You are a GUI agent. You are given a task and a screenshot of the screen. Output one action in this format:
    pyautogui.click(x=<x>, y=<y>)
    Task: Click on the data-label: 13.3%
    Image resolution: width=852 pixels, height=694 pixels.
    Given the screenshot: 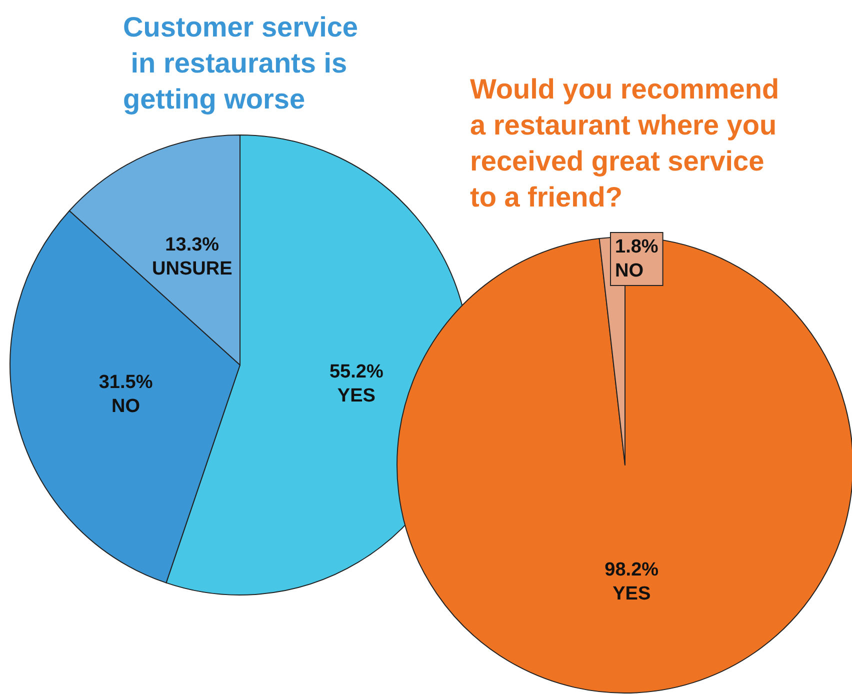 What is the action you would take?
    pyautogui.click(x=192, y=245)
    